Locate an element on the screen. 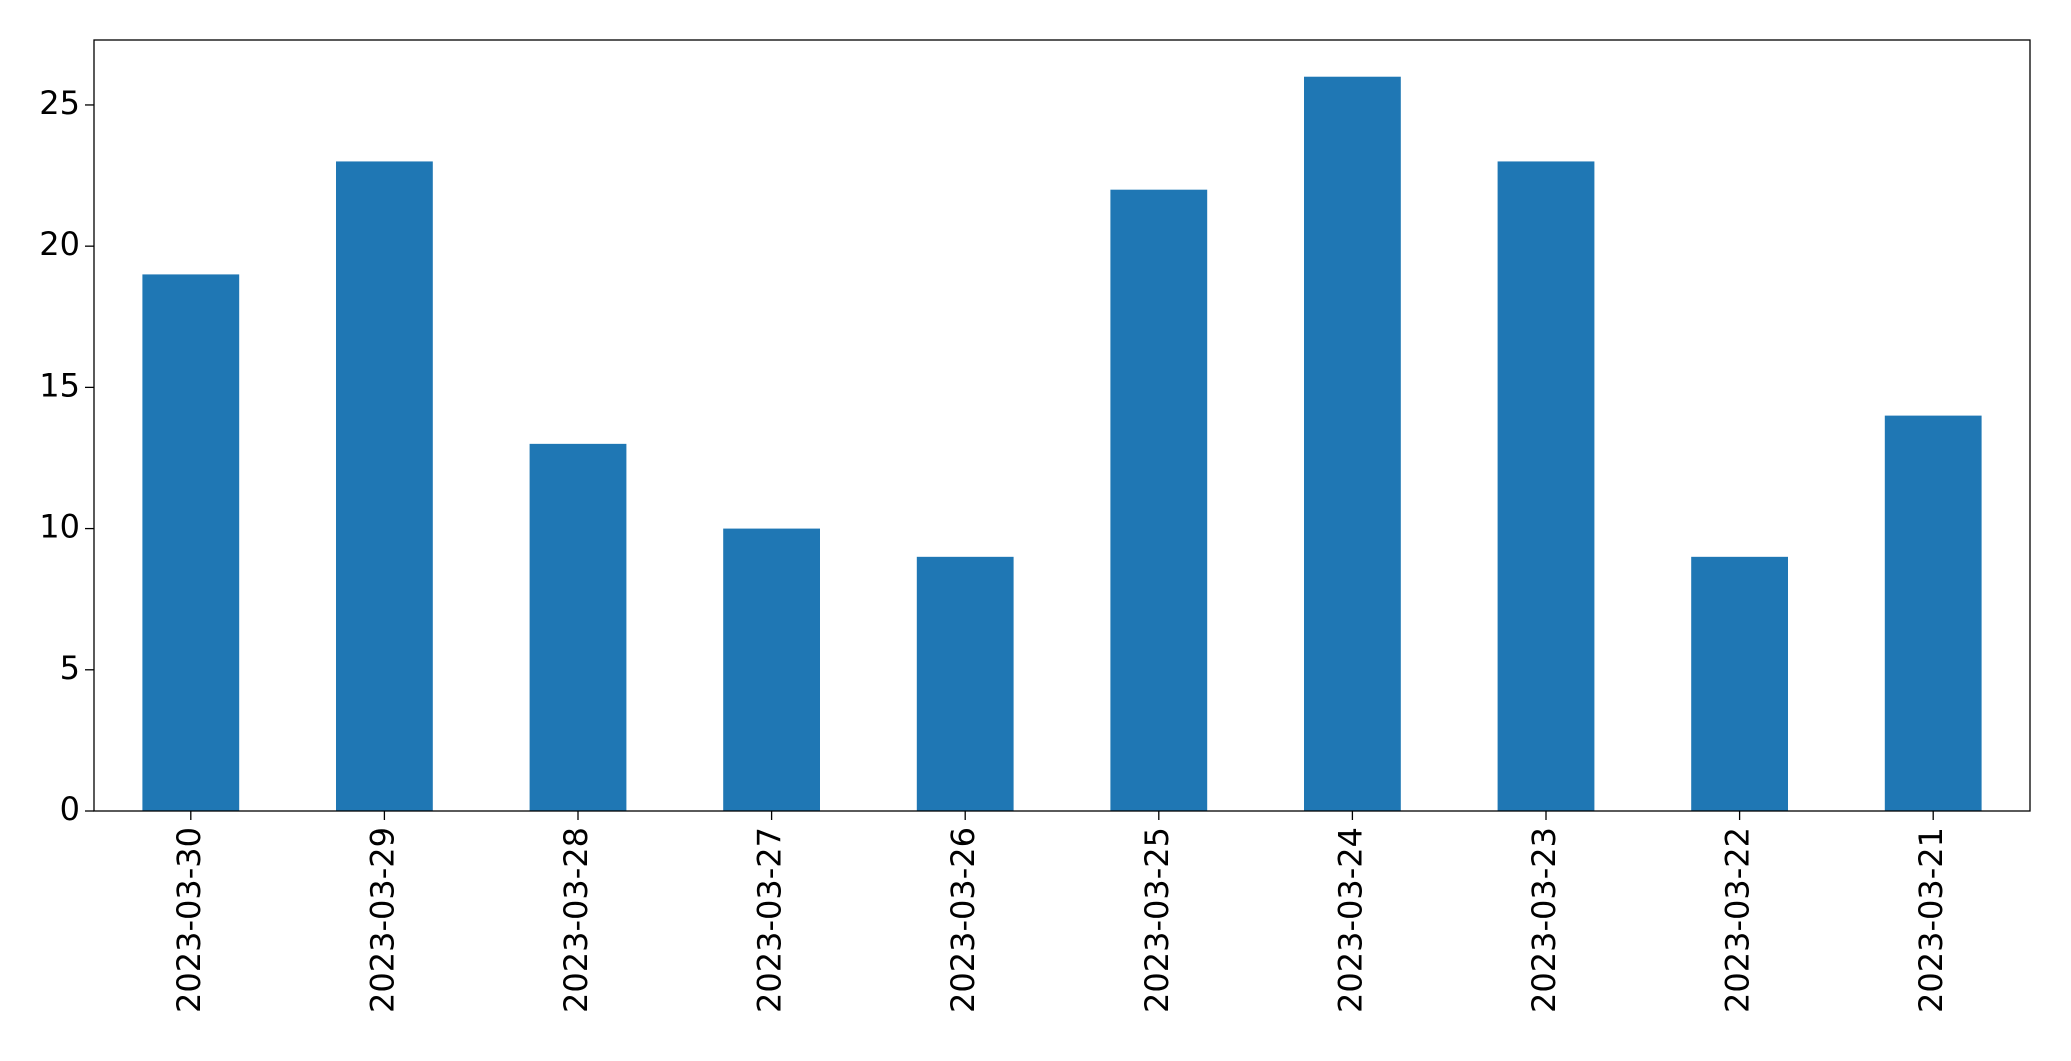 The width and height of the screenshot is (2071, 1061). y-tick-label: 20 is located at coordinates (59, 244).